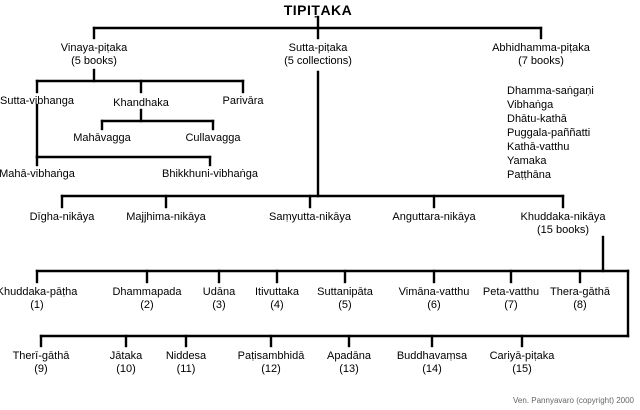 The image size is (640, 410). I want to click on book-name: Cariyā-piṭaka, so click(522, 356).